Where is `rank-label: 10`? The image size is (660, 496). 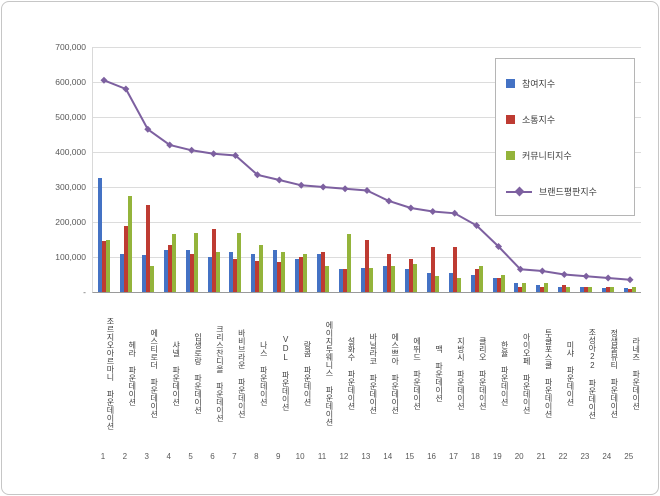
rank-label: 10 is located at coordinates (300, 456).